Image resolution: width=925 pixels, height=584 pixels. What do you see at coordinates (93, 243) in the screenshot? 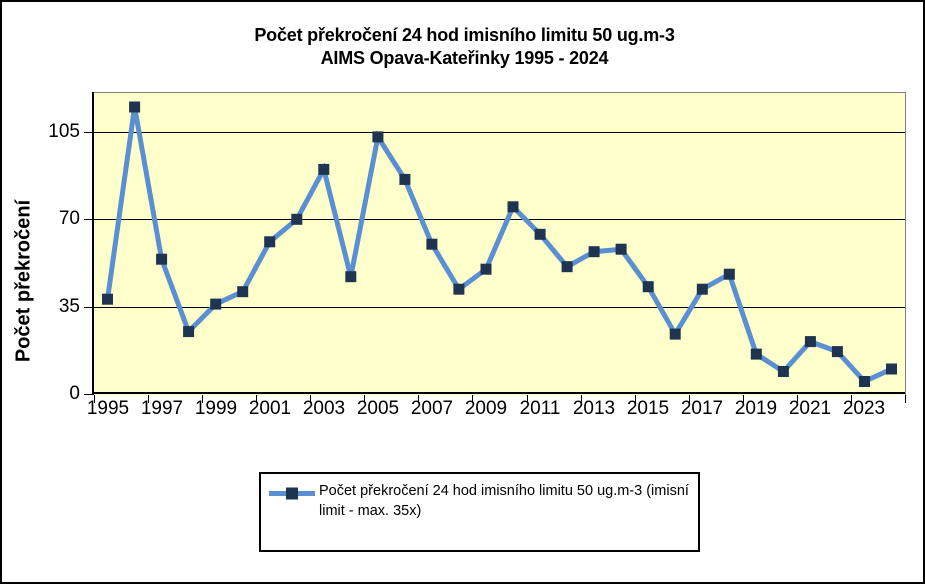
I see `y-axis-line` at bounding box center [93, 243].